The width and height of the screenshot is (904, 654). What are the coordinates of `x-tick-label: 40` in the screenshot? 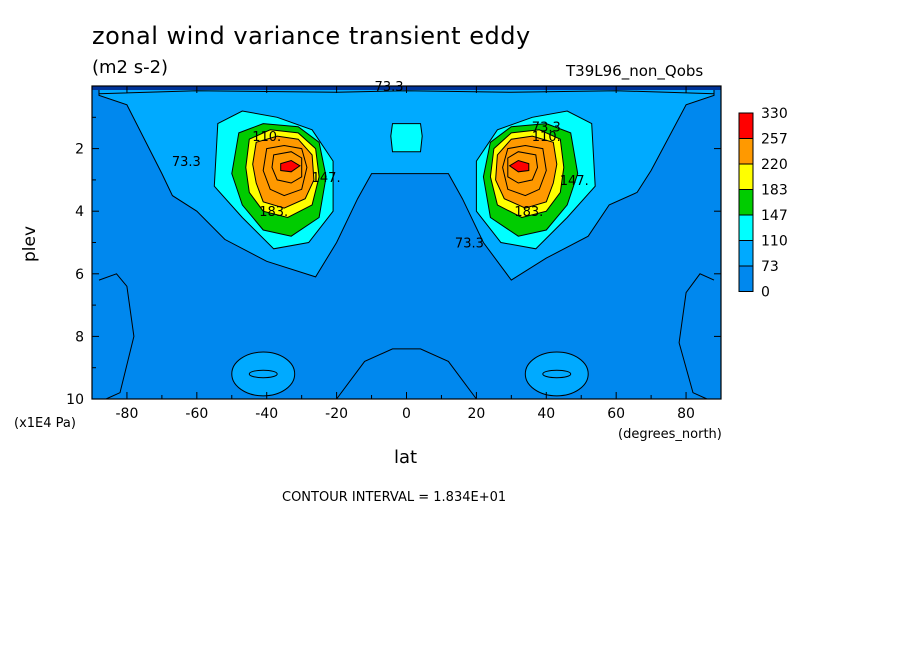 It's located at (546, 414).